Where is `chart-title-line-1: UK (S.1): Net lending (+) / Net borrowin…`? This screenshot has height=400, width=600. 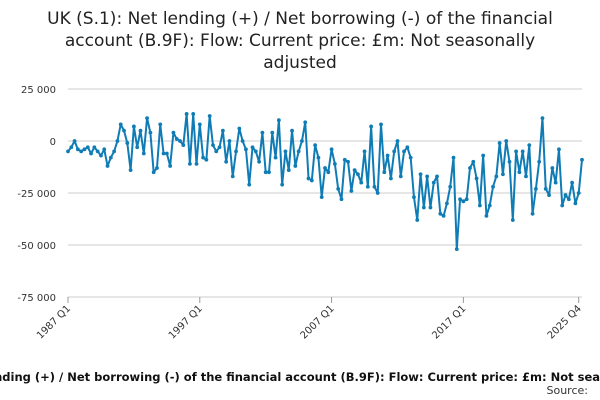 chart-title-line-1: UK (S.1): Net lending (+) / Net borrowin… is located at coordinates (300, 19).